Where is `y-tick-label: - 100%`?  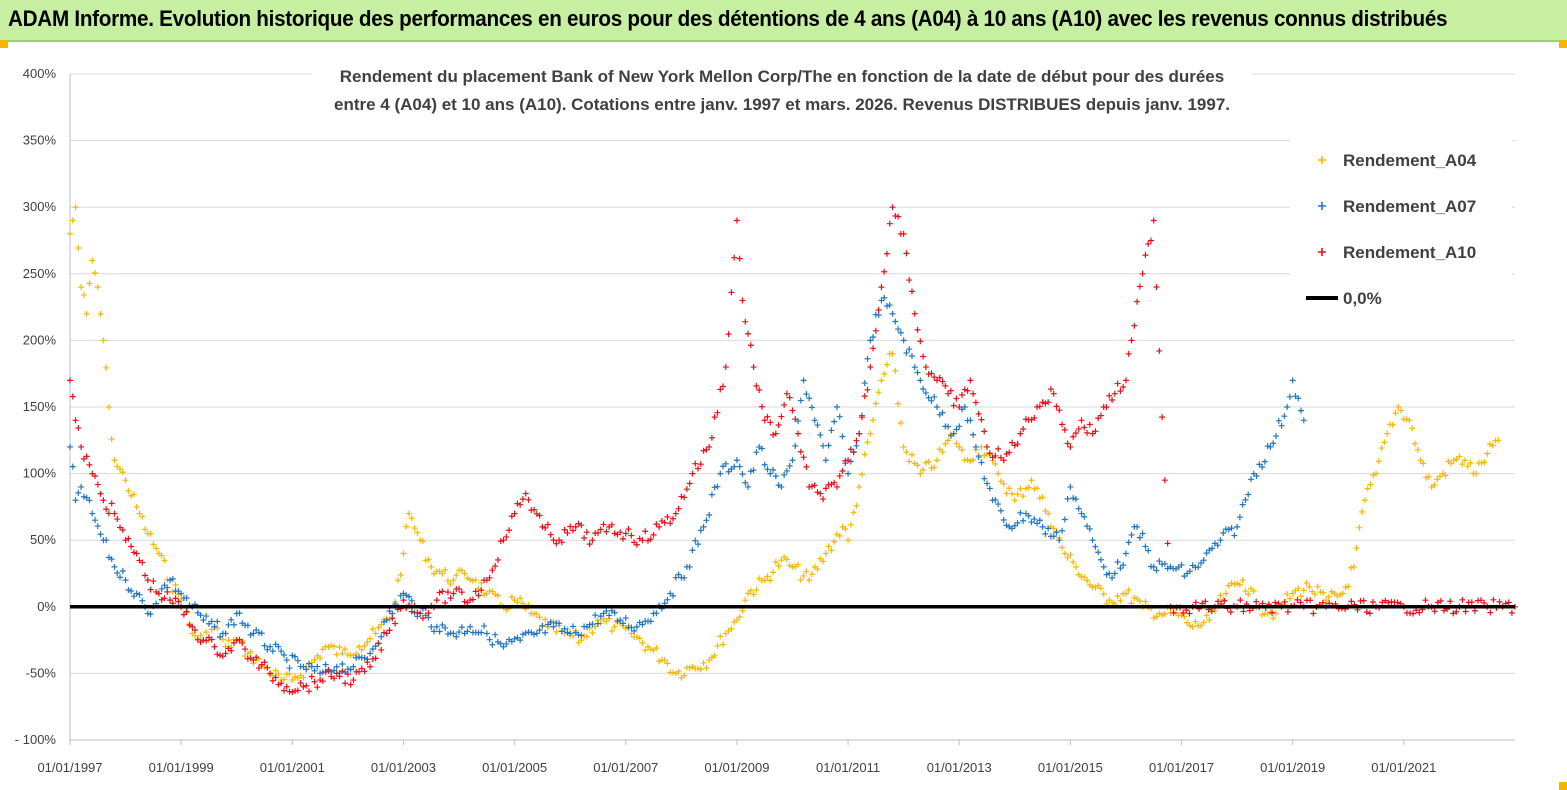
y-tick-label: - 100% is located at coordinates (36, 739).